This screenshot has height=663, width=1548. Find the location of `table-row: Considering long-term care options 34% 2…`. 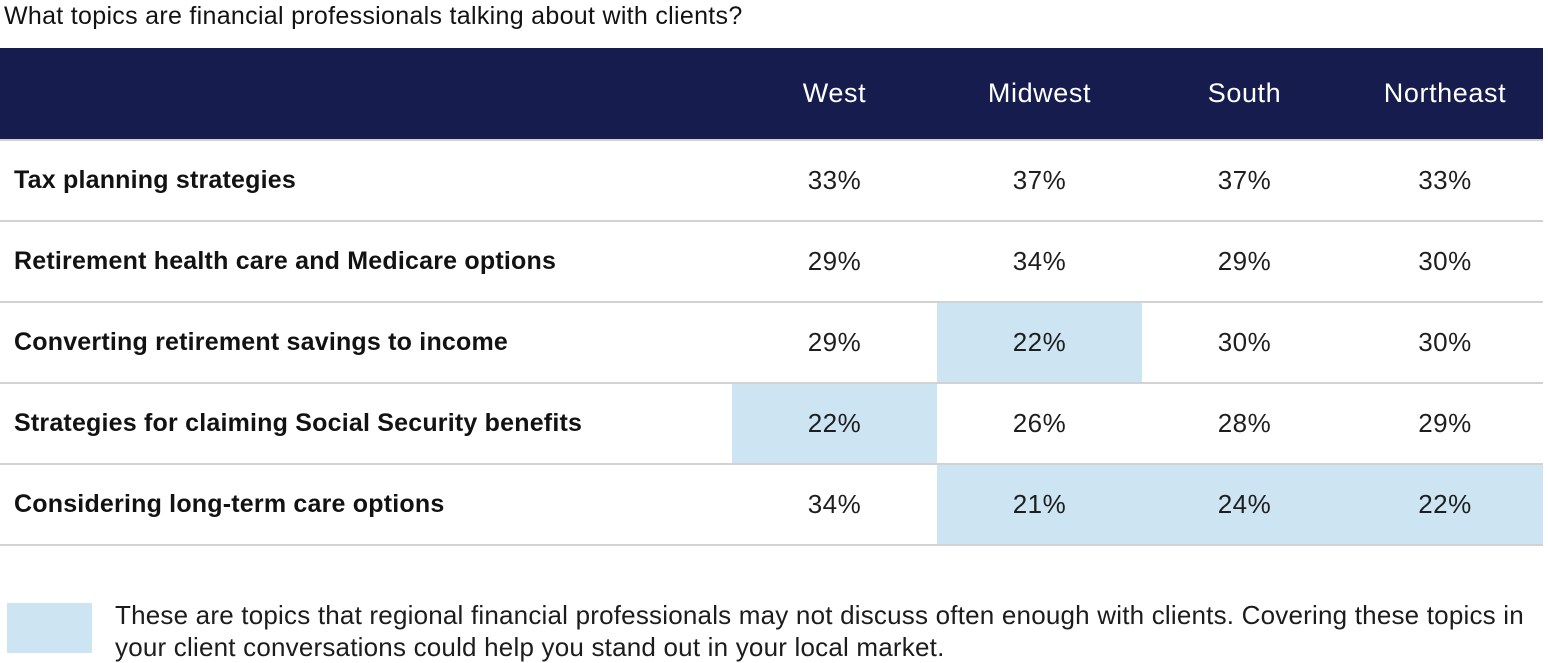

table-row: Considering long-term care options 34% 2… is located at coordinates (771, 503).